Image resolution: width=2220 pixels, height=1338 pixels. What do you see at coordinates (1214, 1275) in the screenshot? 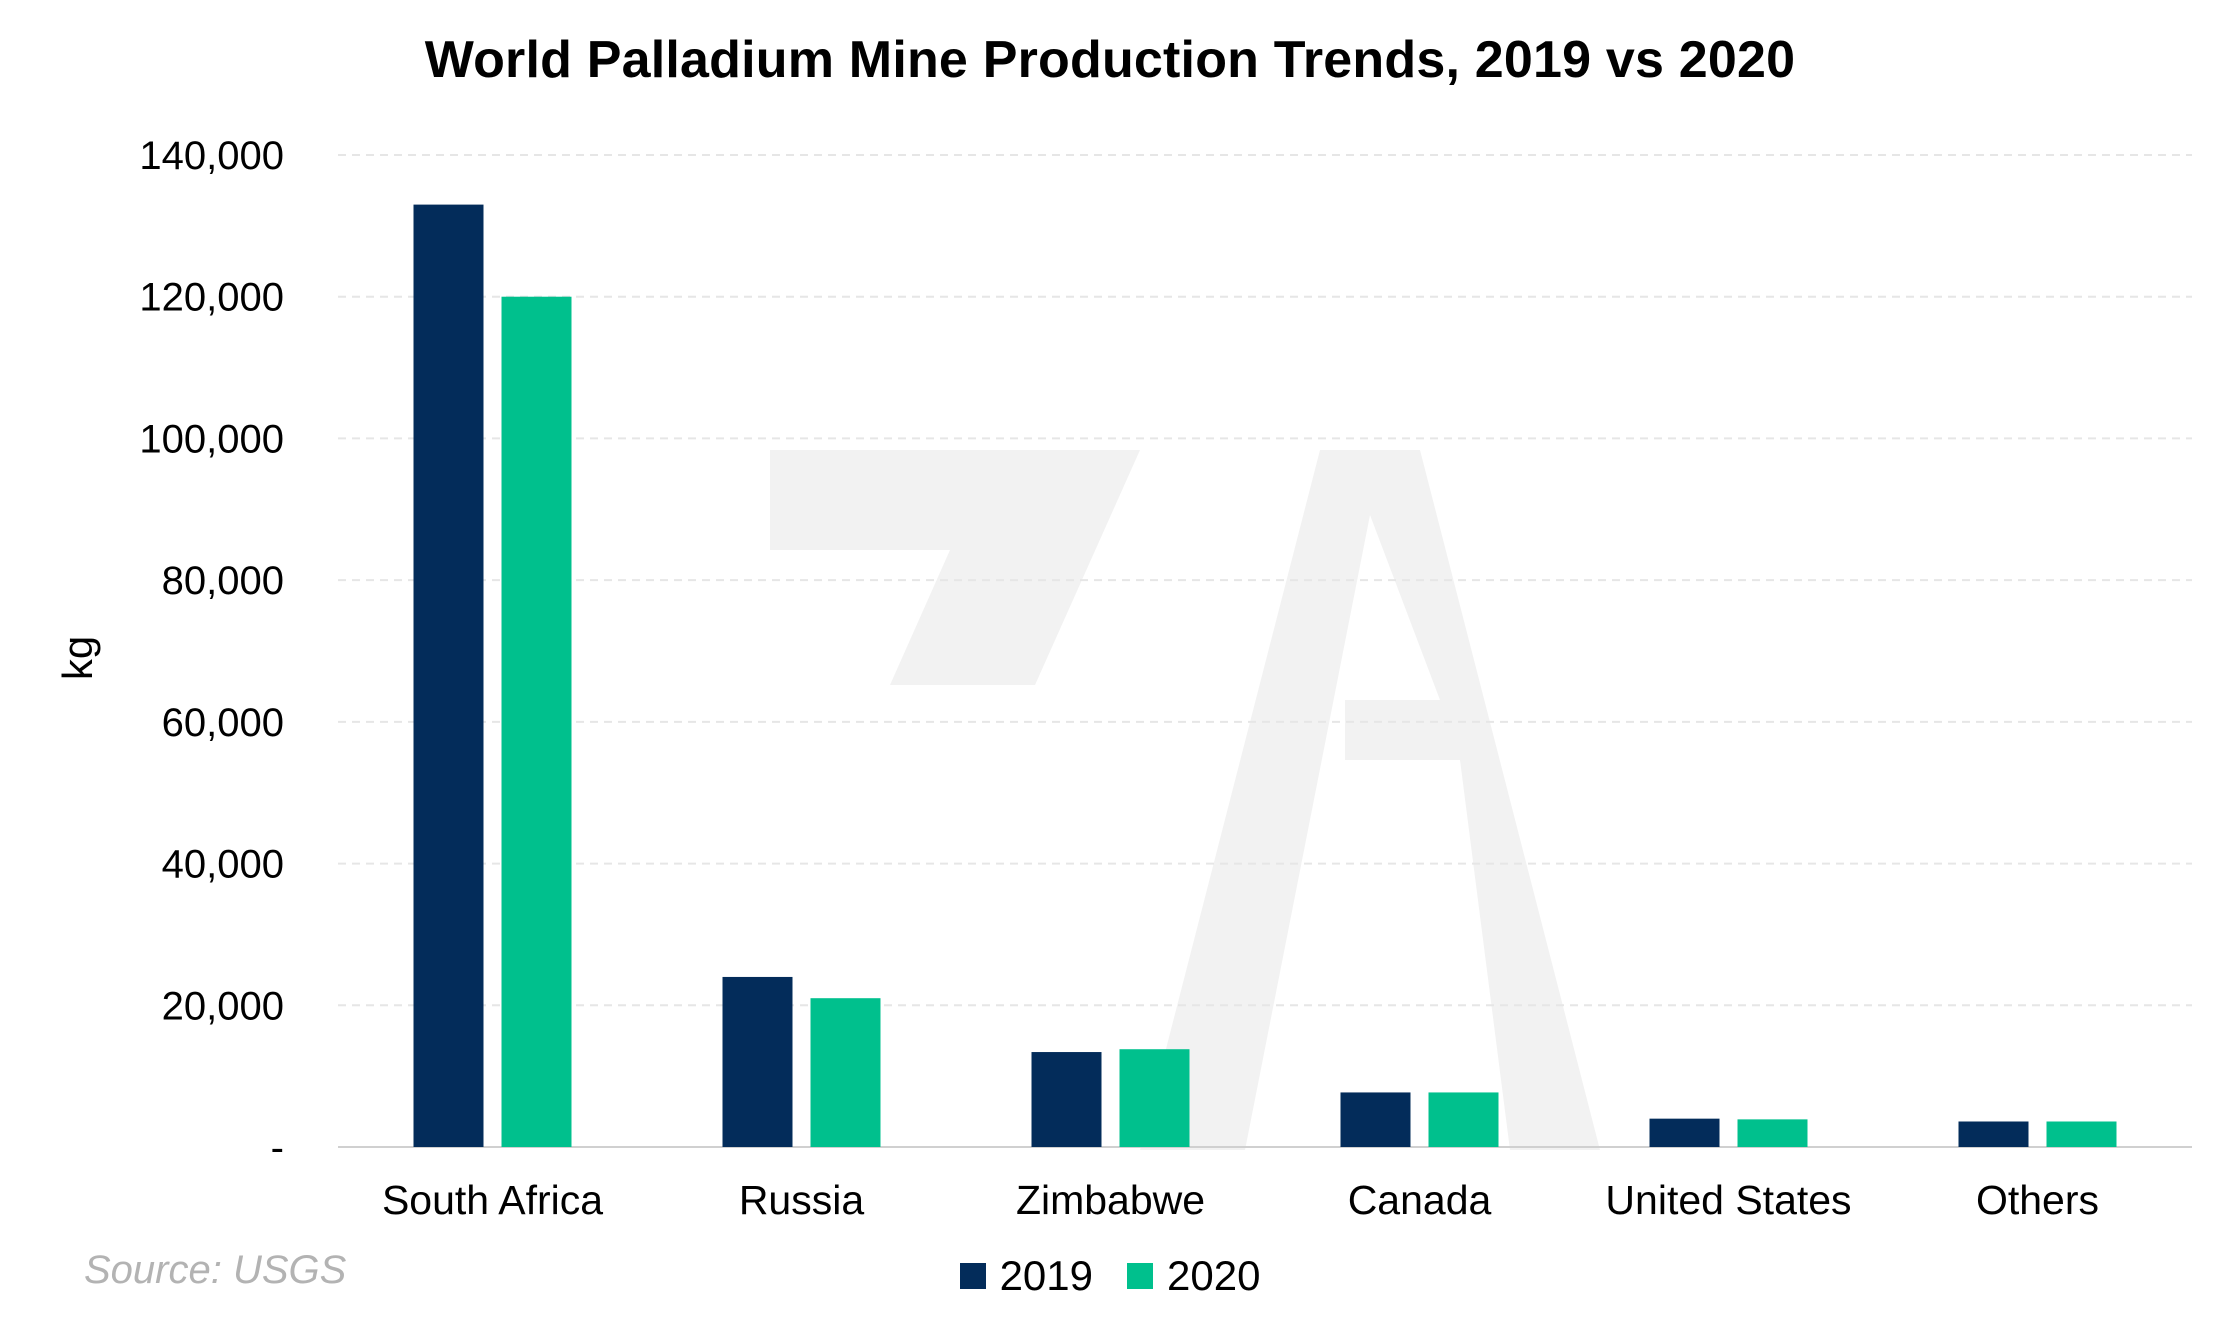
I see `legend-label-2020: 2020` at bounding box center [1214, 1275].